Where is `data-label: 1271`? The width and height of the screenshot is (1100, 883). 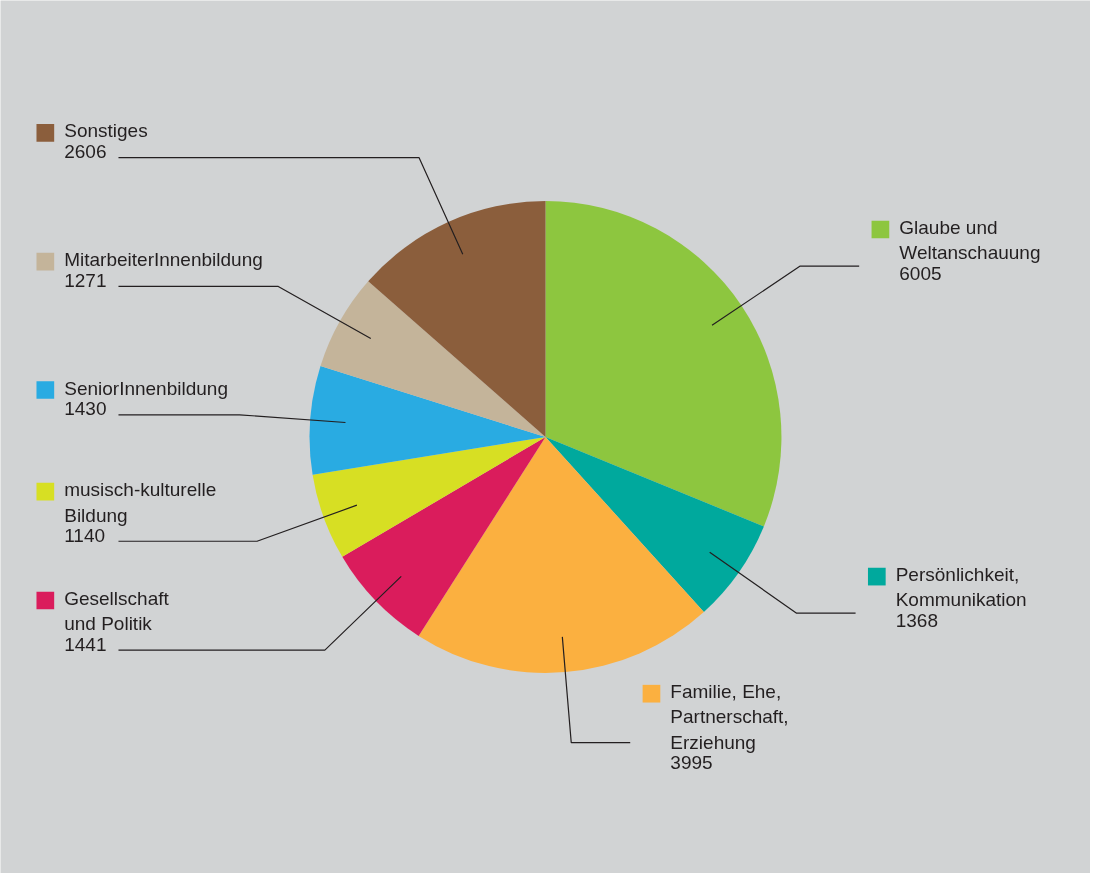 data-label: 1271 is located at coordinates (85, 281).